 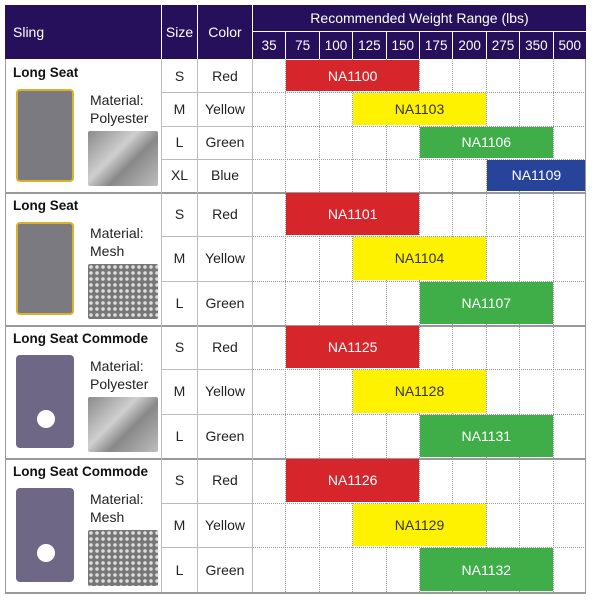 I want to click on weight-range-bar: NA1126, so click(x=352, y=480).